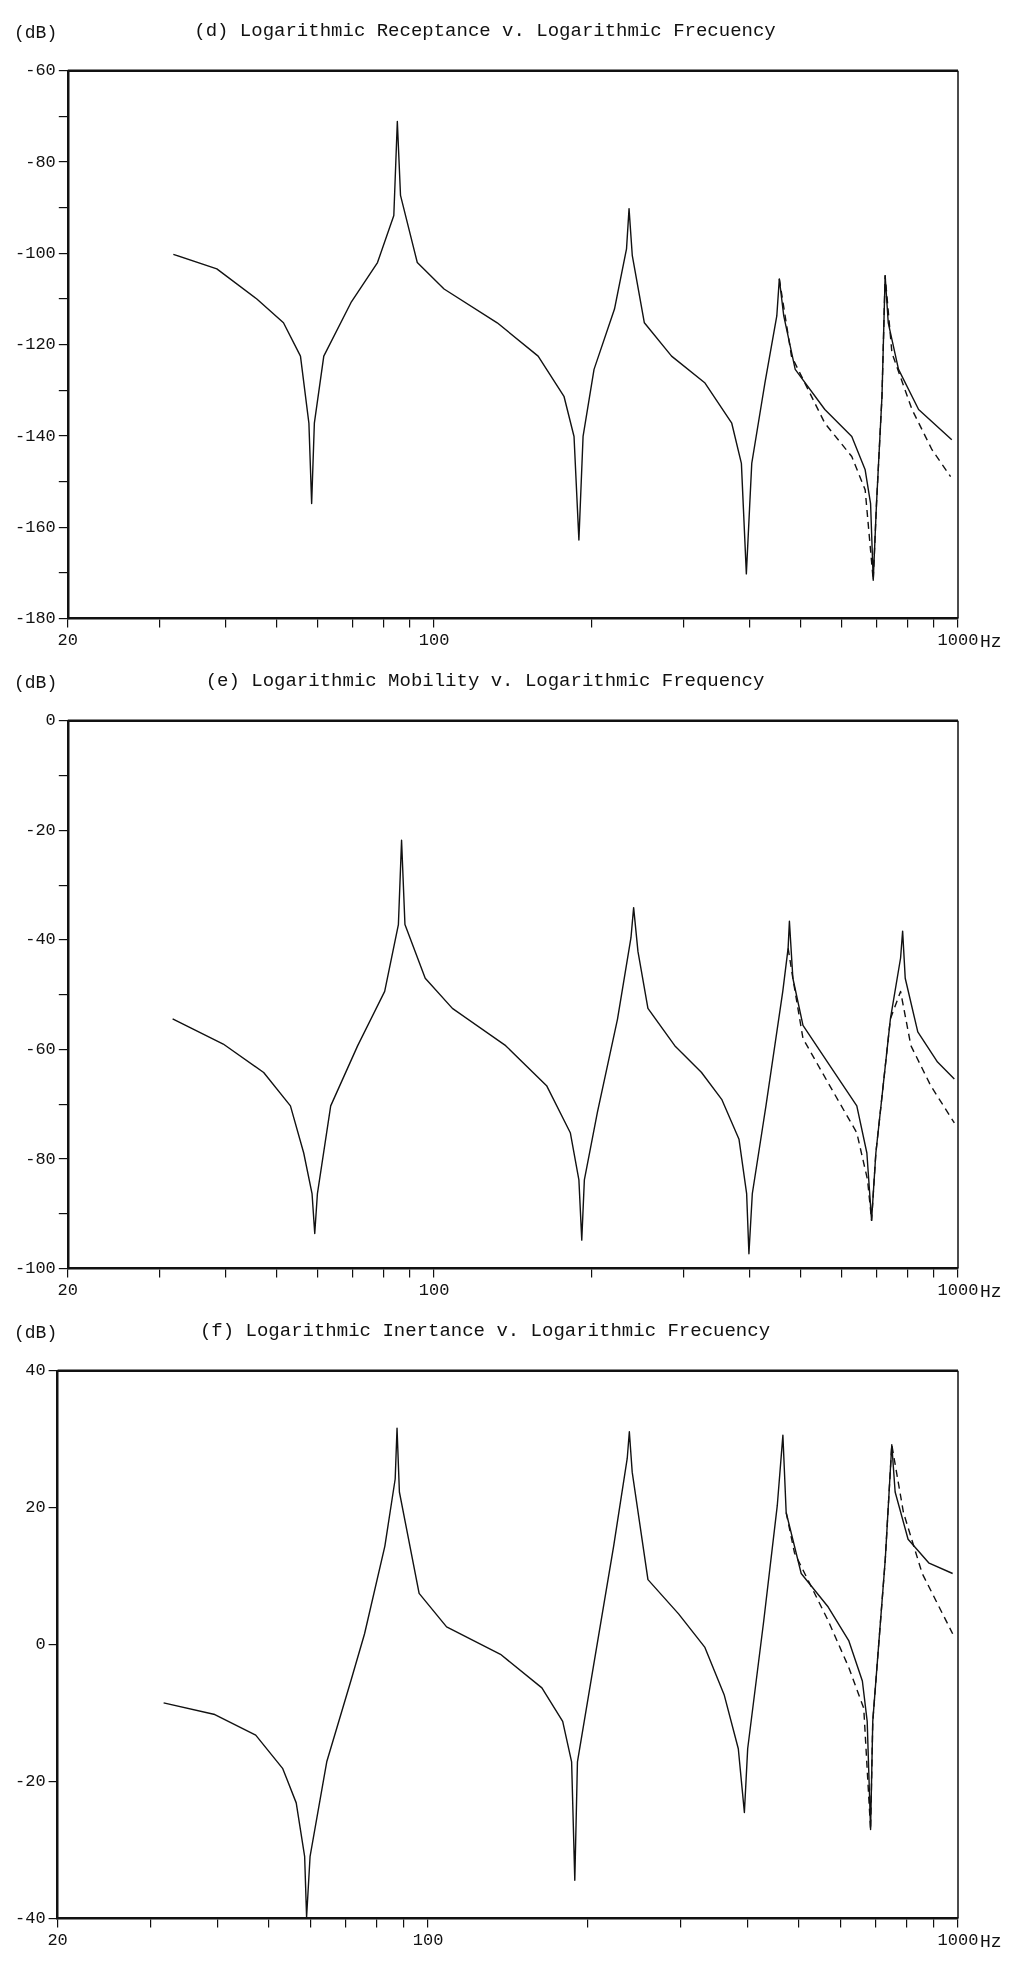 This screenshot has height=1982, width=1029. Describe the element at coordinates (35, 1371) in the screenshot. I see `y-tick-label: 40` at that location.